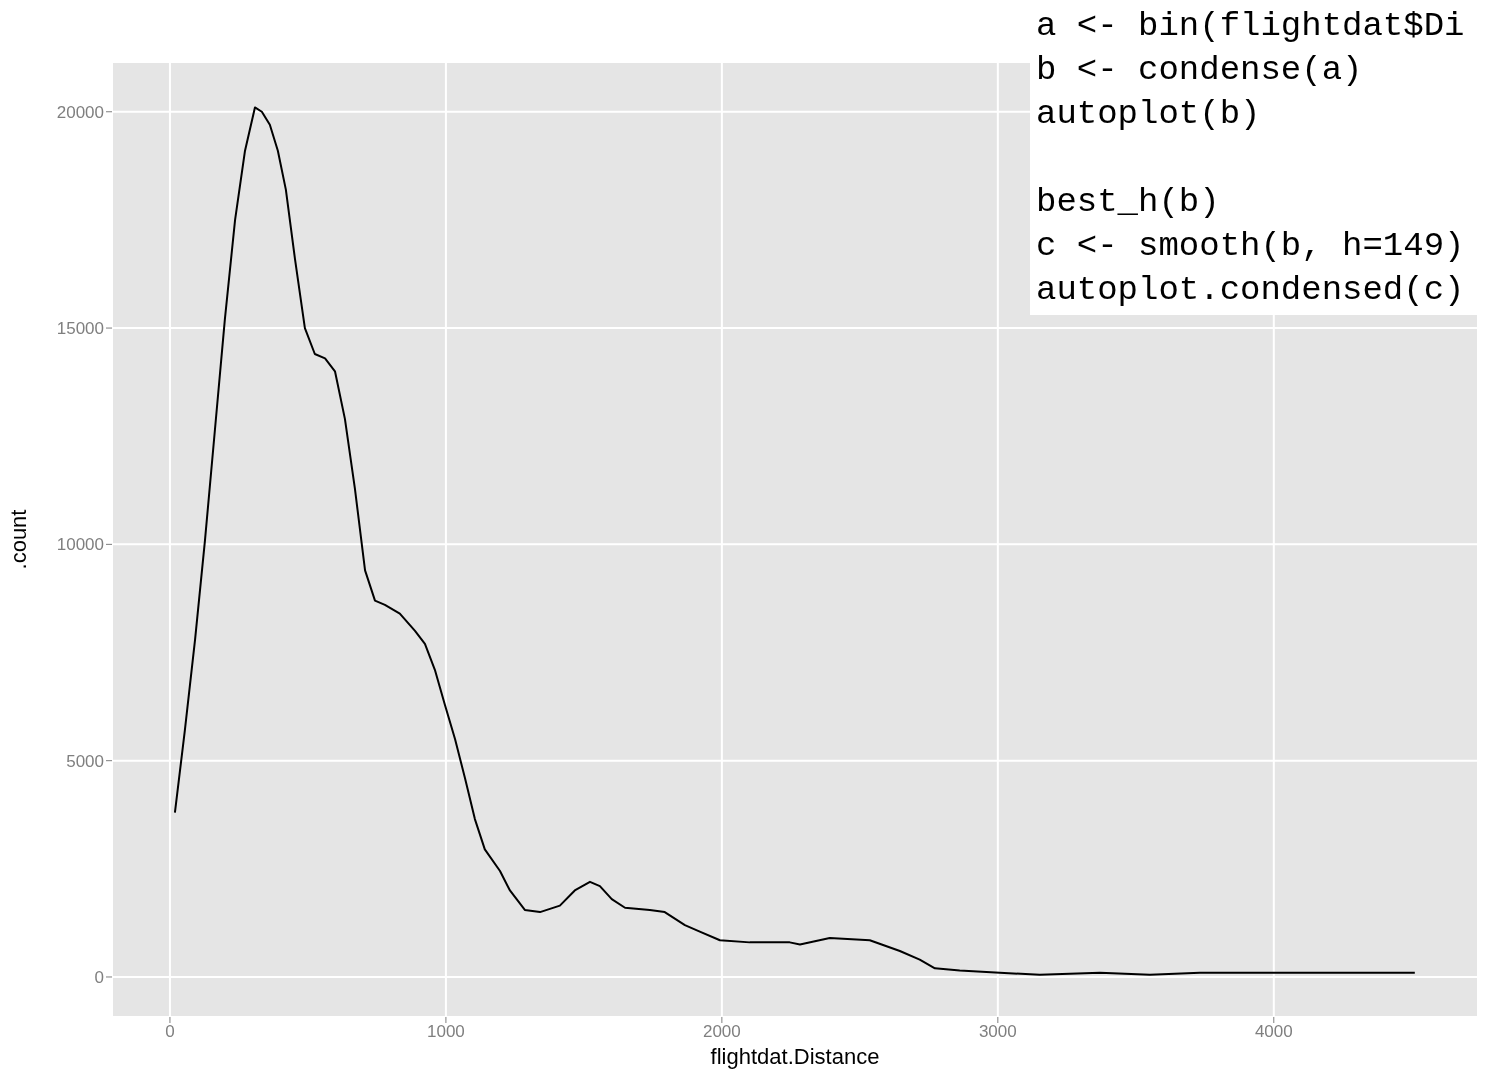 This screenshot has width=1497, height=1082. What do you see at coordinates (170, 1032) in the screenshot?
I see `x-tick-label: 0` at bounding box center [170, 1032].